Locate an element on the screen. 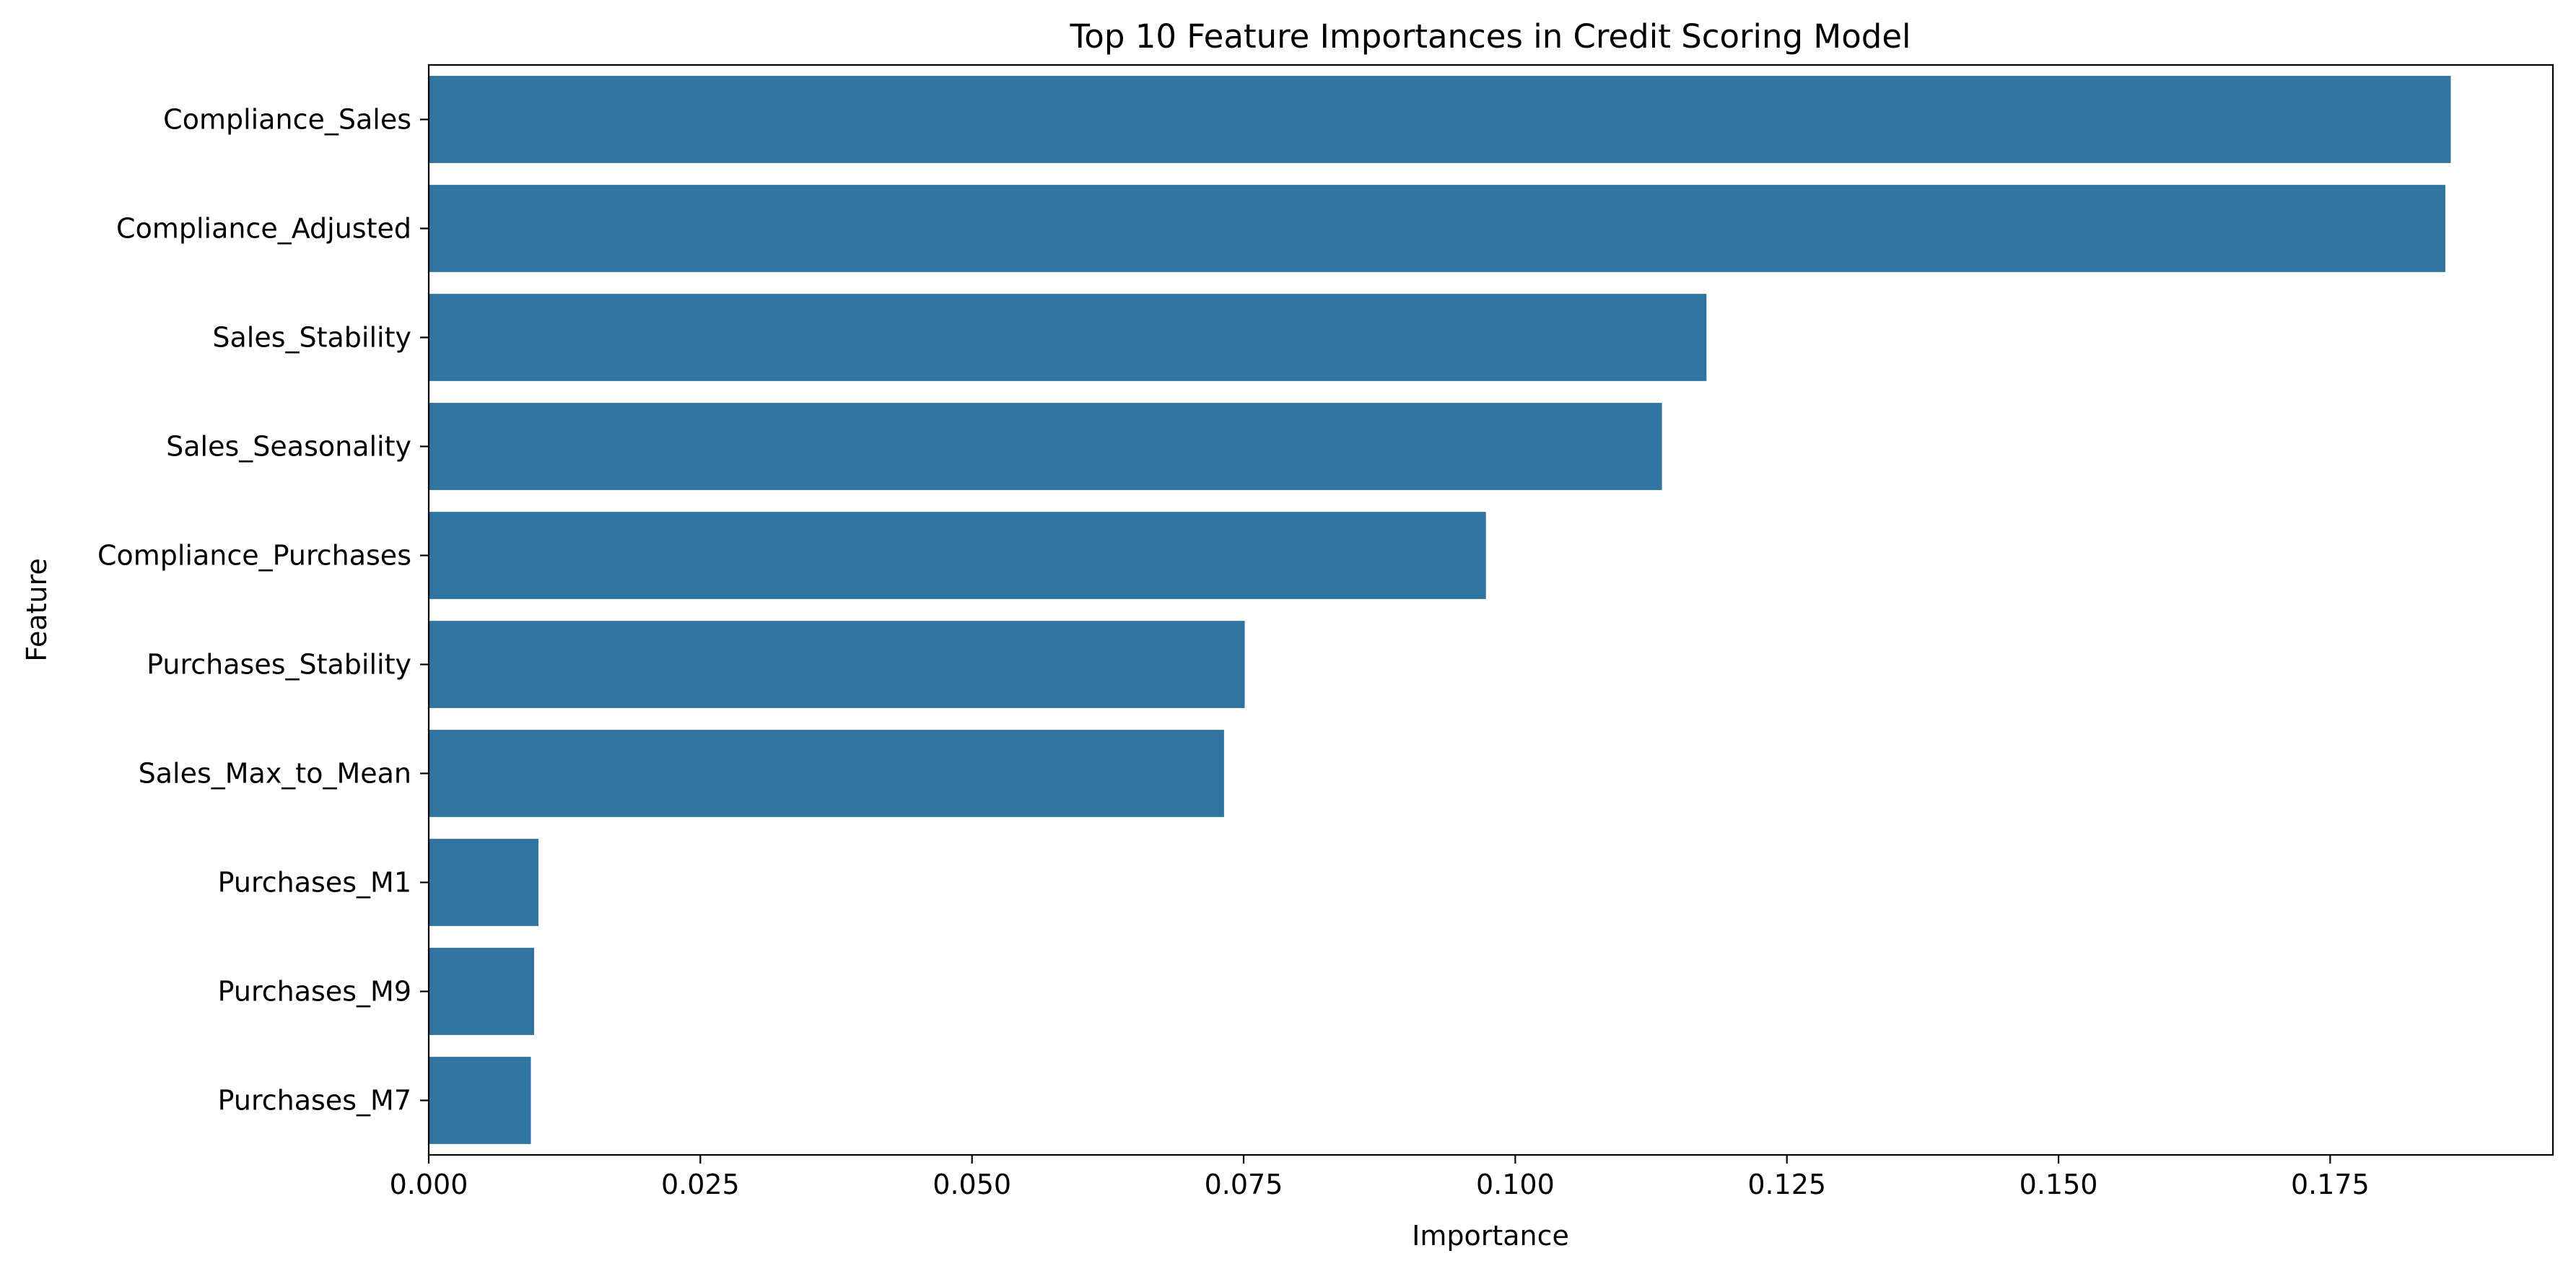 This screenshot has height=1274, width=2576. x-tick-label-6: 0.150 is located at coordinates (2059, 1184).